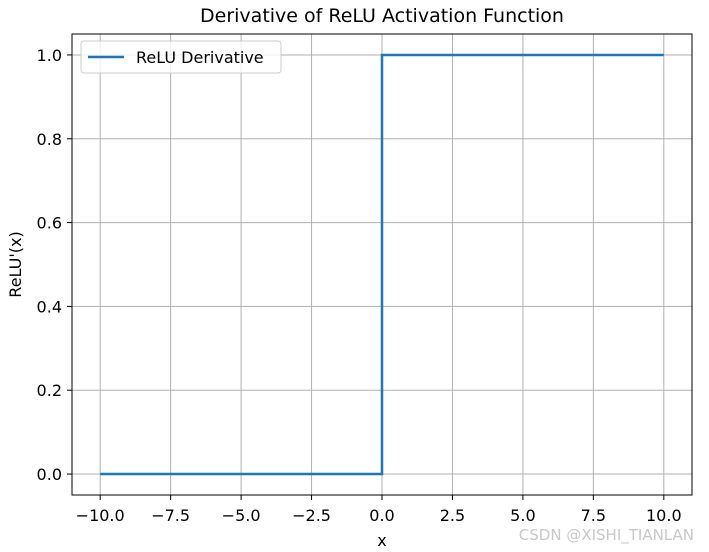 This screenshot has width=709, height=552. I want to click on x-tick-label: 0.0, so click(381, 515).